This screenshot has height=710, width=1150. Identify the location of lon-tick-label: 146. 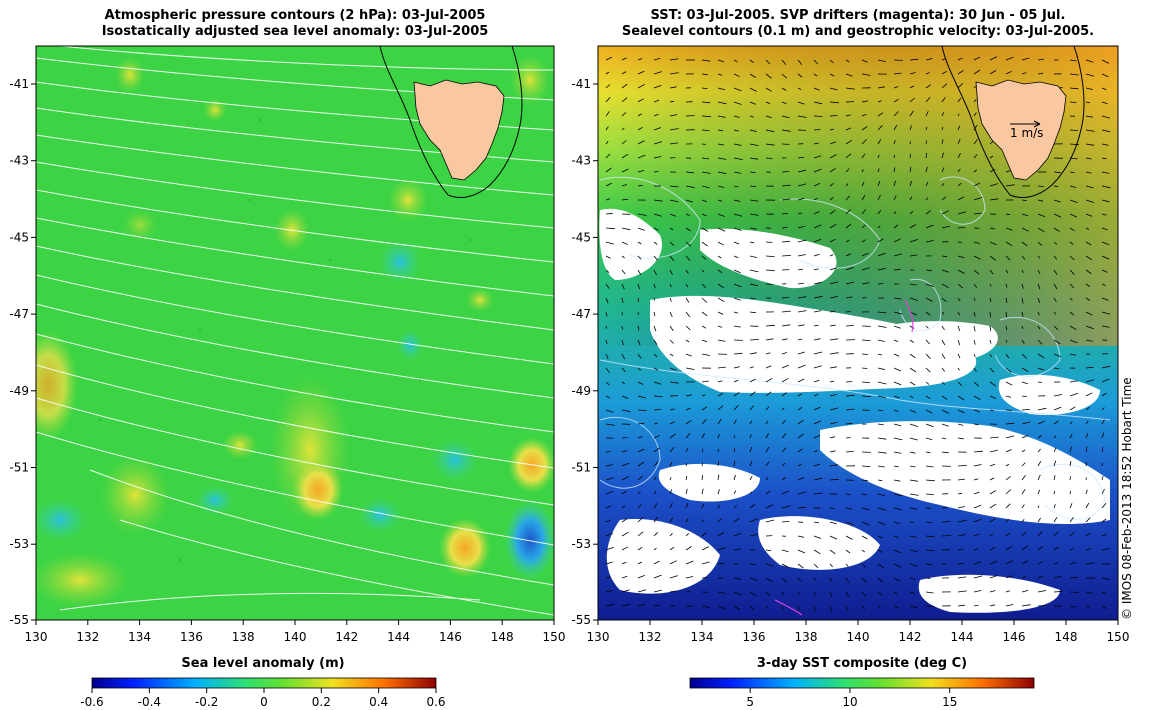
(450, 637).